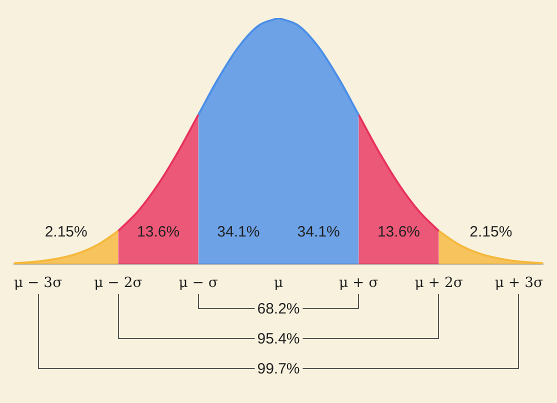  I want to click on x-tick-label: μ − 3σ, so click(38, 283).